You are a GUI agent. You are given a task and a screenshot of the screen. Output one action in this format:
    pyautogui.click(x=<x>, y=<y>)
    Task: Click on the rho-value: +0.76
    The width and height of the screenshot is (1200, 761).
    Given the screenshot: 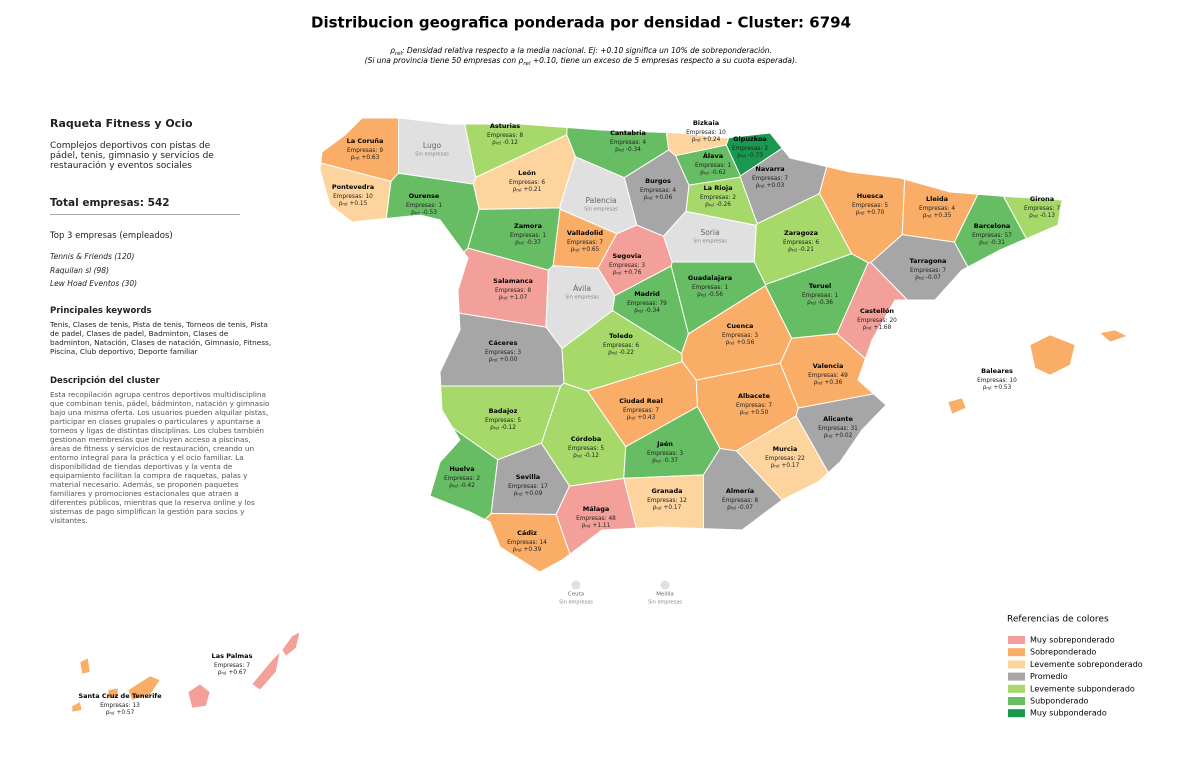 What is the action you would take?
    pyautogui.click(x=633, y=273)
    